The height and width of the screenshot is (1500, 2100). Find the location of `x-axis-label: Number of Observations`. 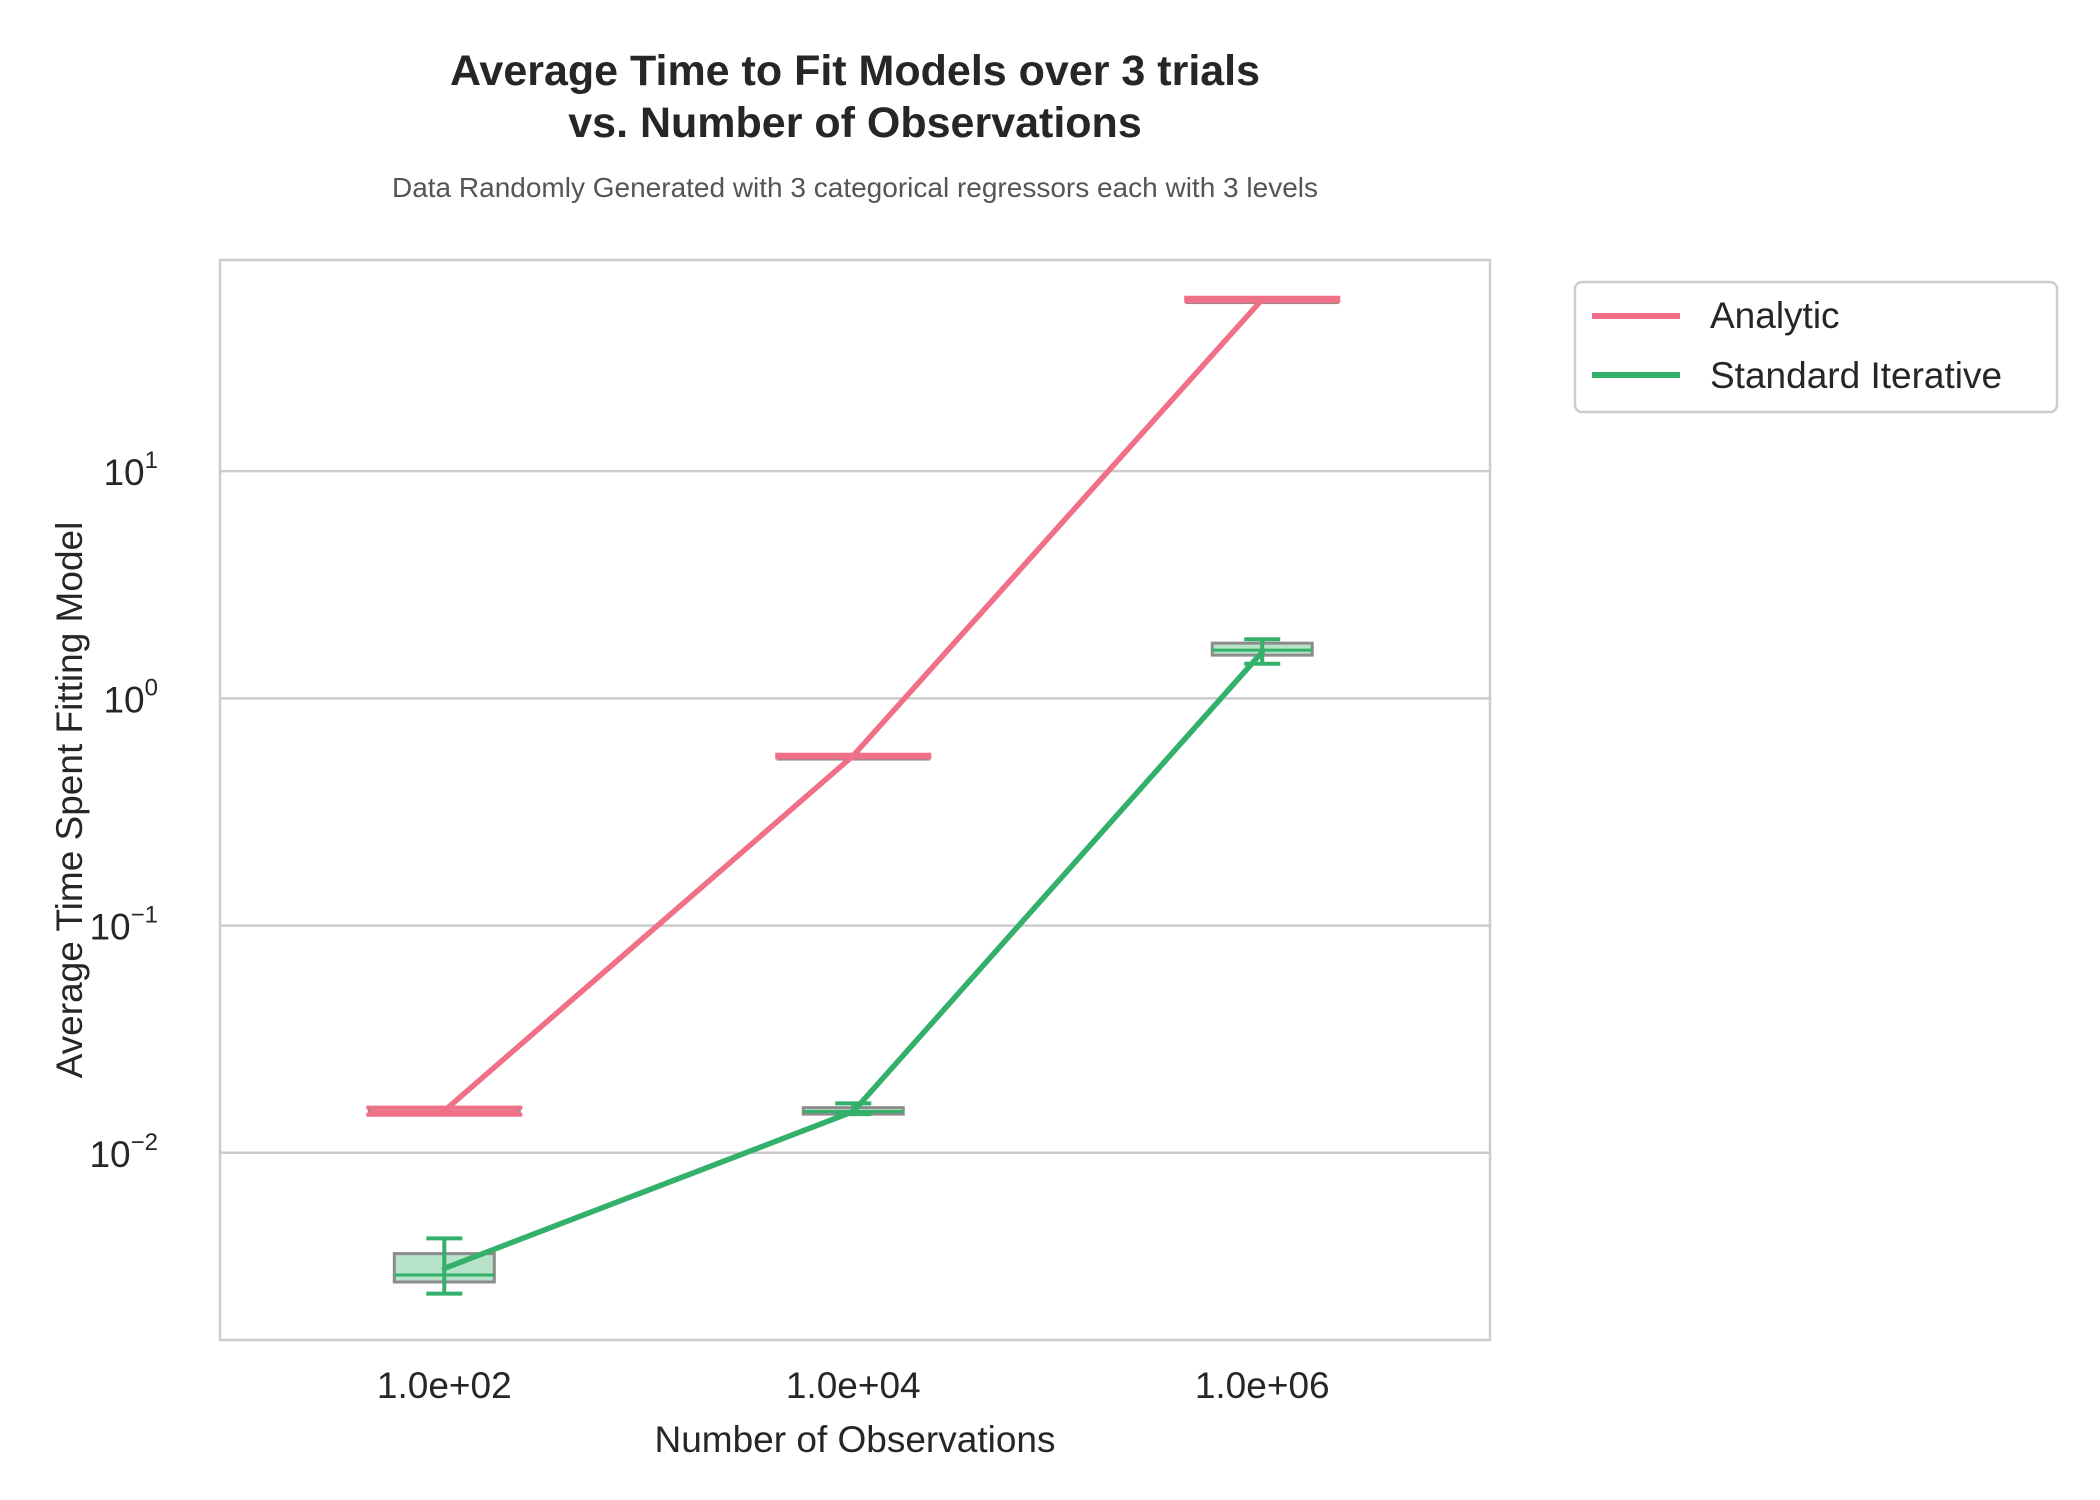

x-axis-label: Number of Observations is located at coordinates (854, 1439).